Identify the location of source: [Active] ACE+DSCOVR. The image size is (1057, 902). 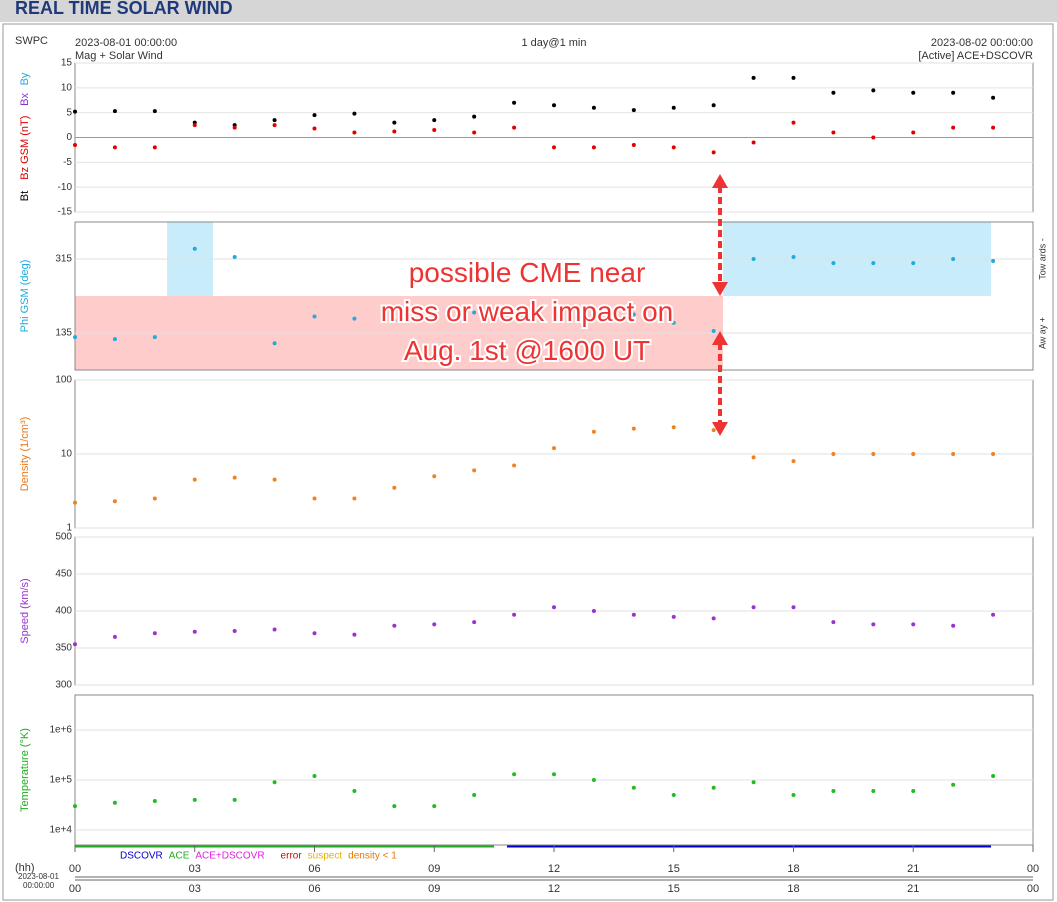
(975, 56).